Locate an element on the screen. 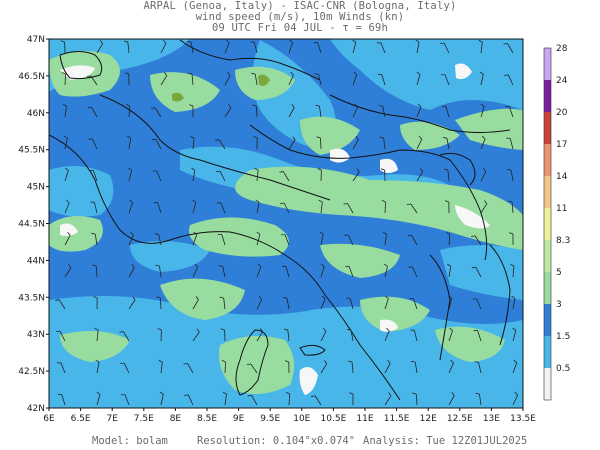  lon-tick-label: 12E is located at coordinates (428, 419).